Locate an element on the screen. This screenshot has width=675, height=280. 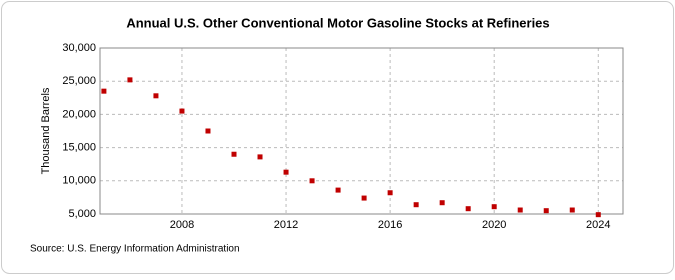
y-tick-label: 10,000 is located at coordinates (79, 181).